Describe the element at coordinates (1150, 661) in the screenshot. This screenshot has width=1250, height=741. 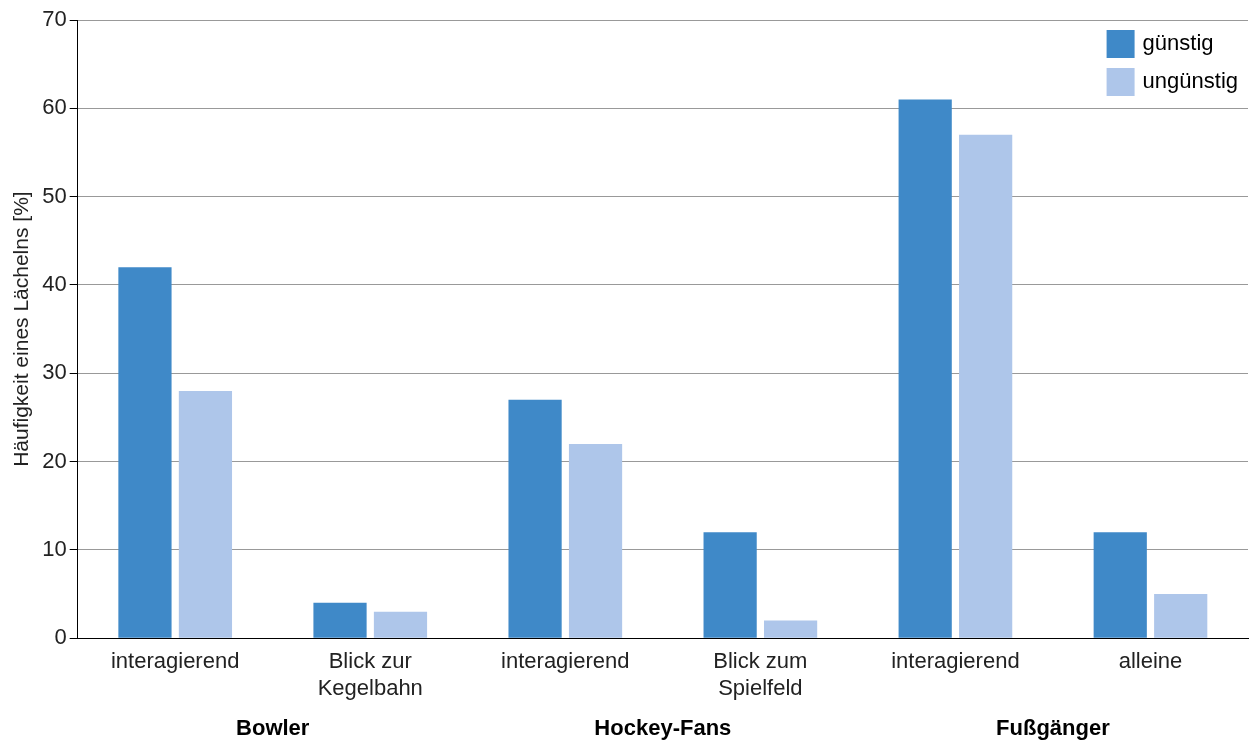
I see `x-tick-label: alleine` at that location.